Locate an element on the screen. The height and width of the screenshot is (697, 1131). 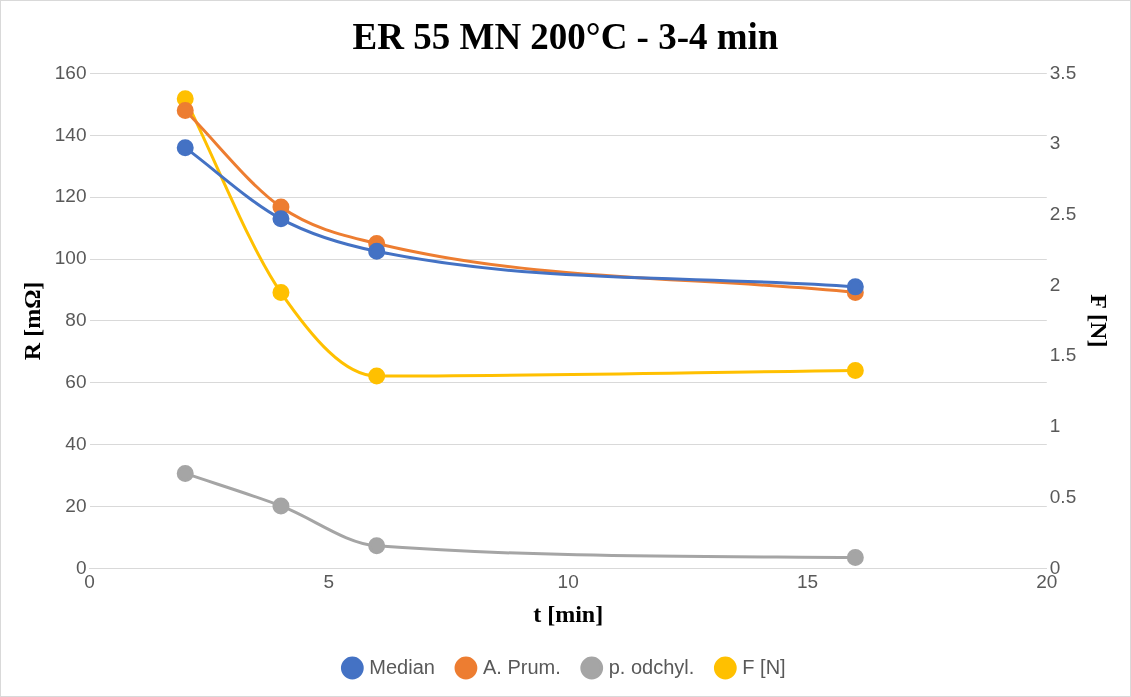
y-tick-label: 20 is located at coordinates (76, 505).